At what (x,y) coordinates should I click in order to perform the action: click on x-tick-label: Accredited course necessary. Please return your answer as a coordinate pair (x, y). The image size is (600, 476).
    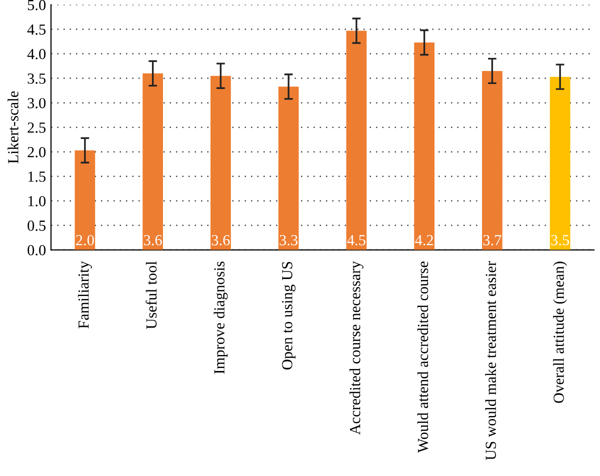
    Looking at the image, I should click on (356, 348).